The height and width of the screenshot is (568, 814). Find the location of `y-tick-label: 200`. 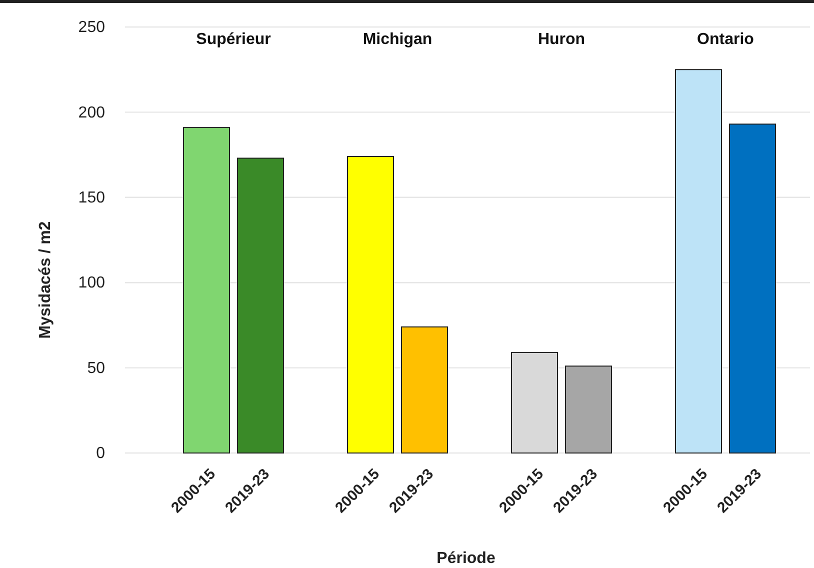

y-tick-label: 200 is located at coordinates (92, 113).